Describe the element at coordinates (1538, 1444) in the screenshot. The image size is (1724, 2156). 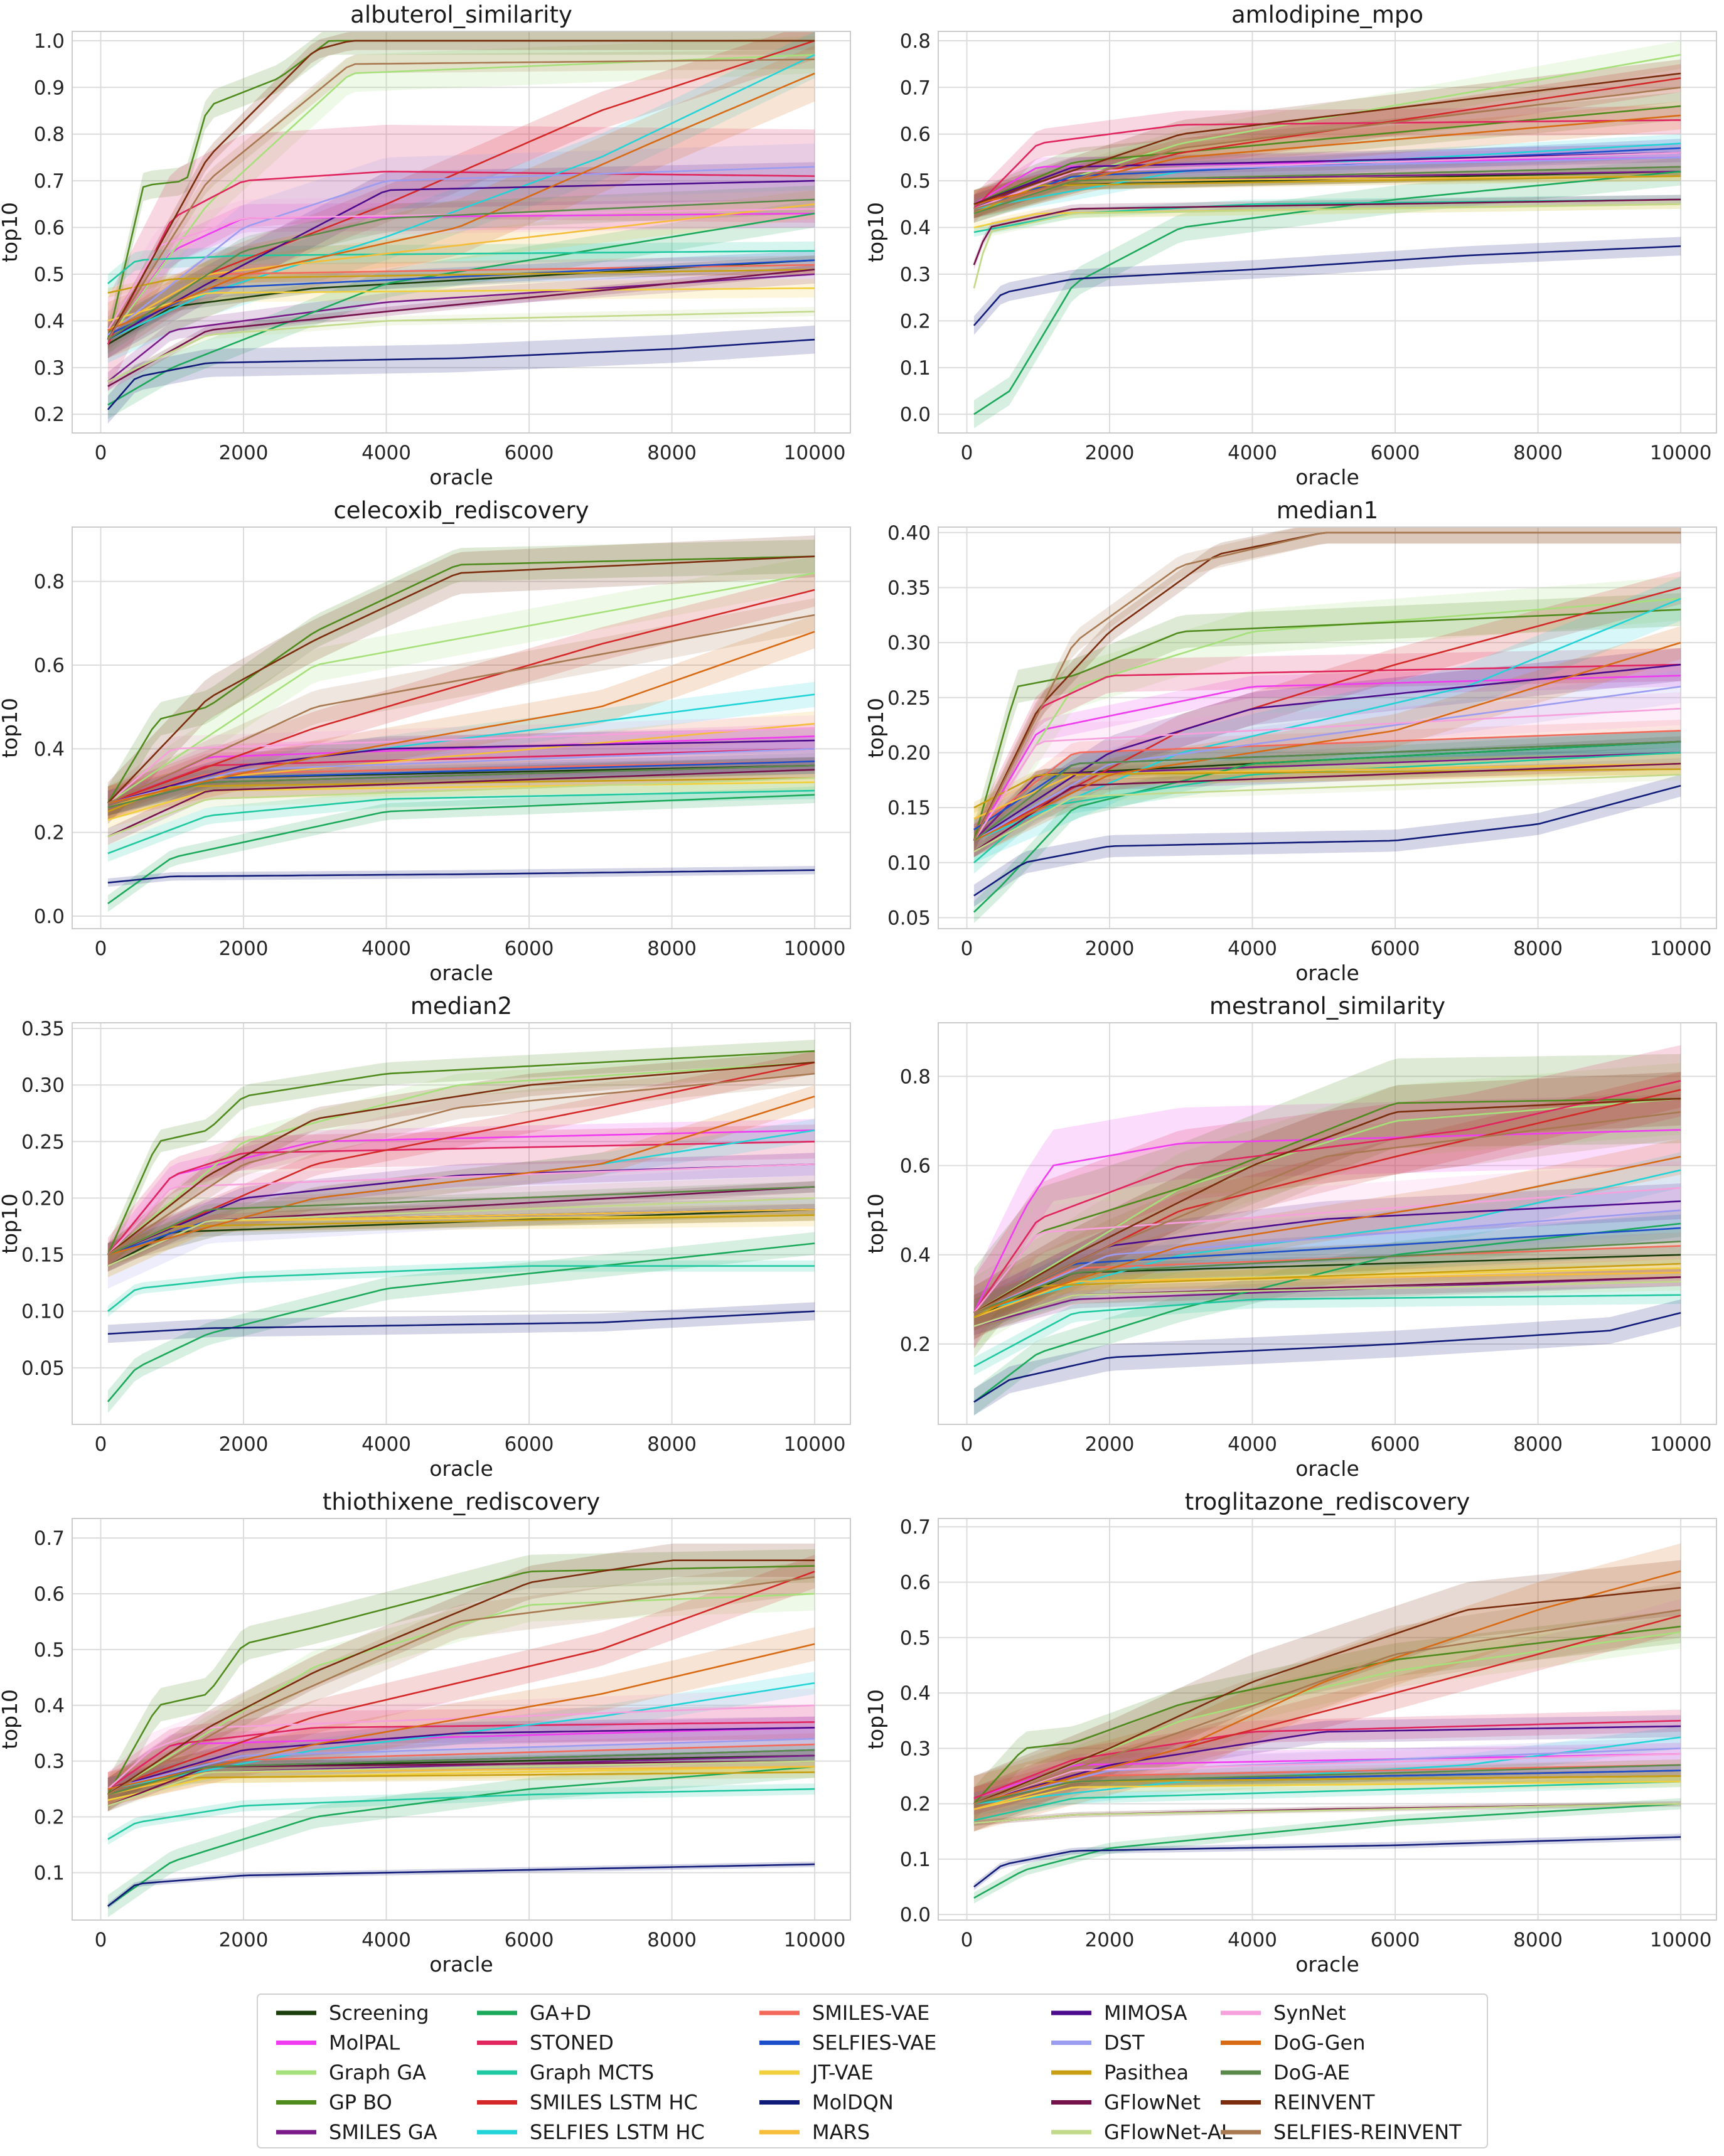
I see `x-tick-label: 8000` at that location.